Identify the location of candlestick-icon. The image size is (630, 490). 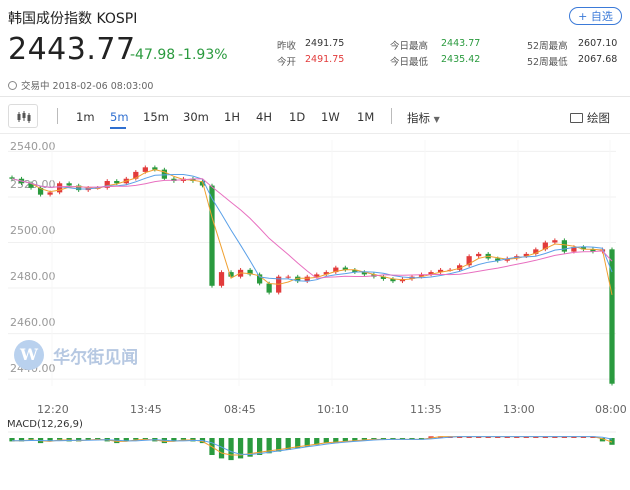
(24, 117).